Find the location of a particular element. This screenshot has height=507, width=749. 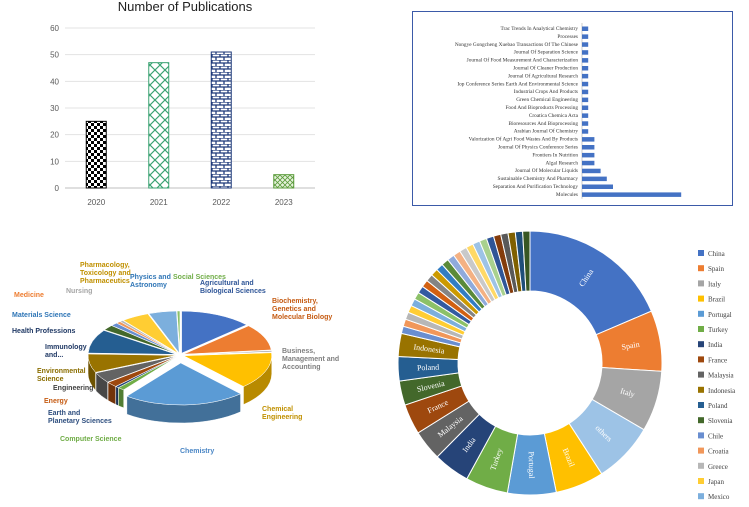

journal-label: Algal Research is located at coordinates (561, 163).